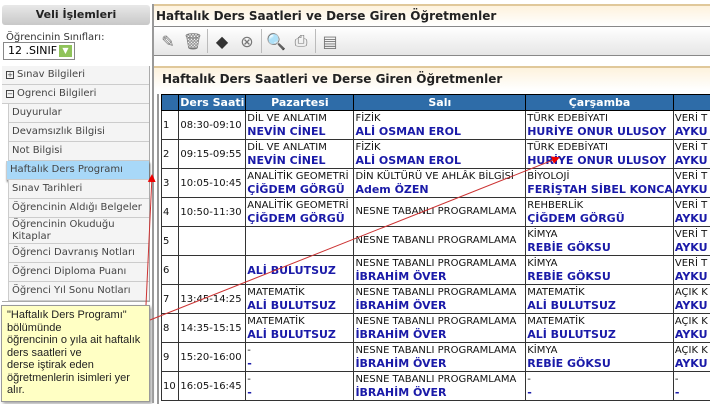 The height and width of the screenshot is (404, 710). What do you see at coordinates (330, 41) in the screenshot?
I see `export-icon: ▤` at bounding box center [330, 41].